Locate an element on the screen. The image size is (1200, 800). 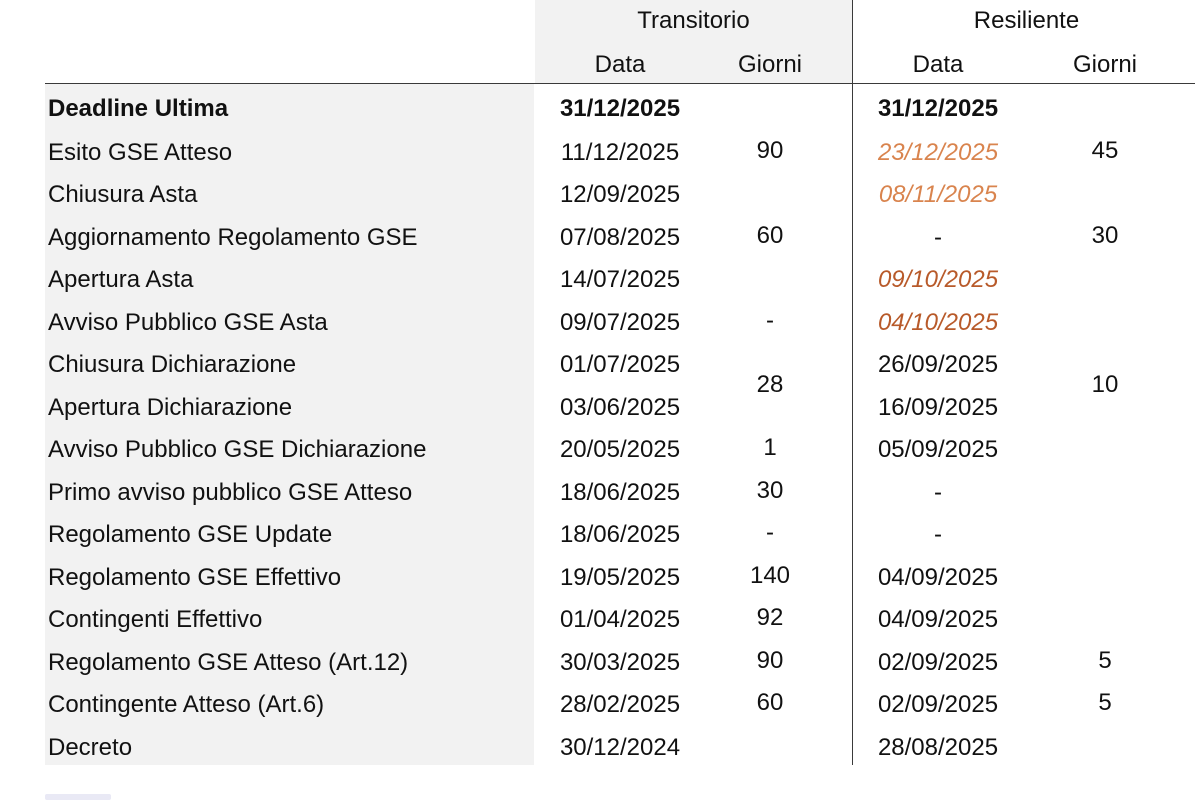
resiliente-date: 23/12/2025 is located at coordinates (938, 152).